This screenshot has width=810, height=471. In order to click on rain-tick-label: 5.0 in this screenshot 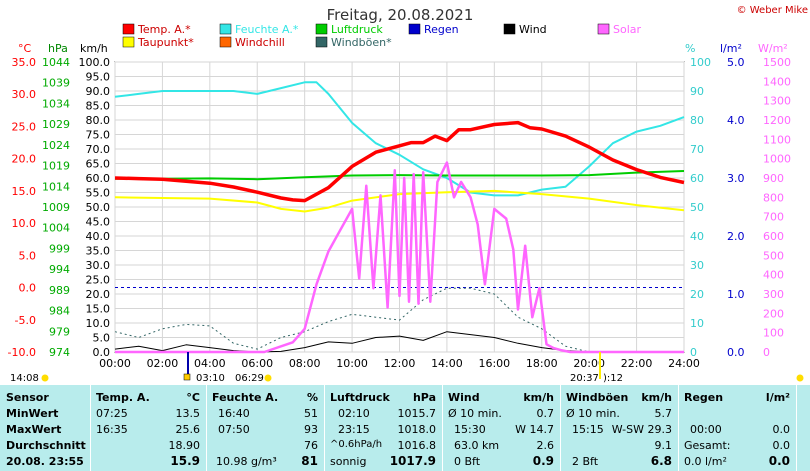, I will do `click(736, 62)`.